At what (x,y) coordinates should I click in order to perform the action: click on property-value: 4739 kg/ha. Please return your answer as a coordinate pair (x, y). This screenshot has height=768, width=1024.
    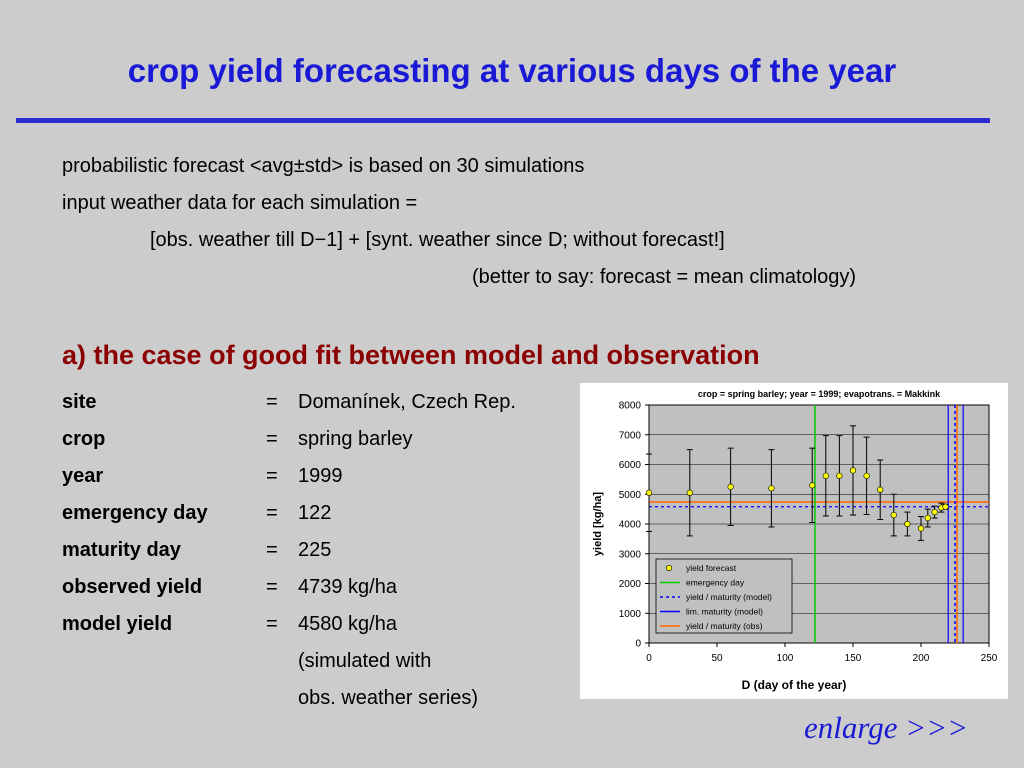
    Looking at the image, I should click on (347, 587).